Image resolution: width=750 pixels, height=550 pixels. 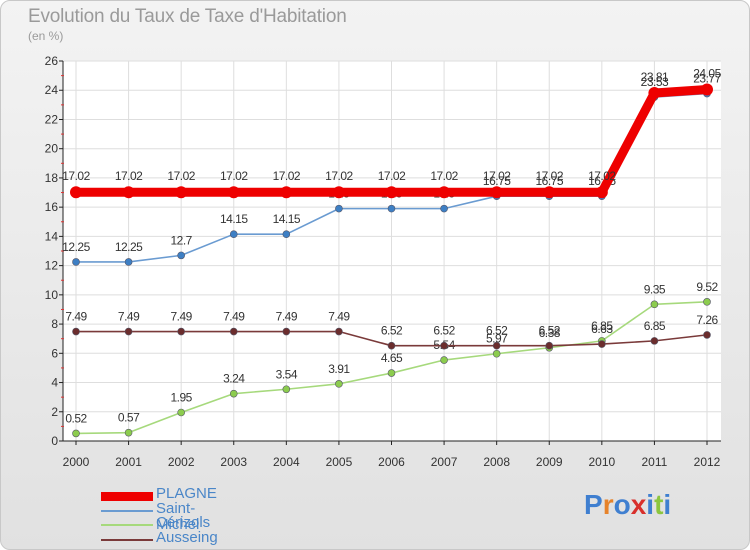 I want to click on y-tick-label: 10, so click(x=52, y=295).